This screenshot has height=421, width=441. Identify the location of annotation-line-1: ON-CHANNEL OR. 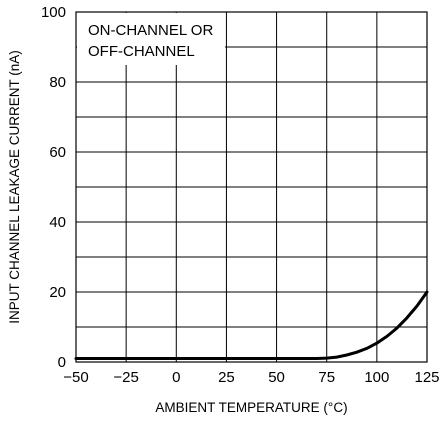
(150, 30).